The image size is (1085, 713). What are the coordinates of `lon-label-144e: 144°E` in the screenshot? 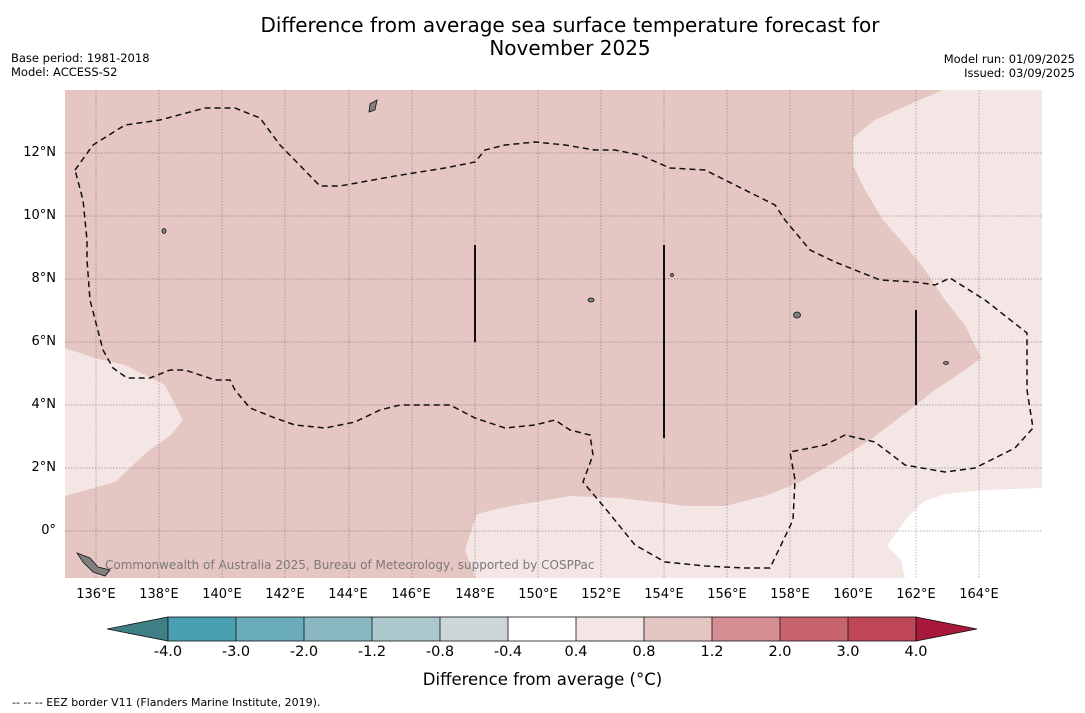 It's located at (348, 594).